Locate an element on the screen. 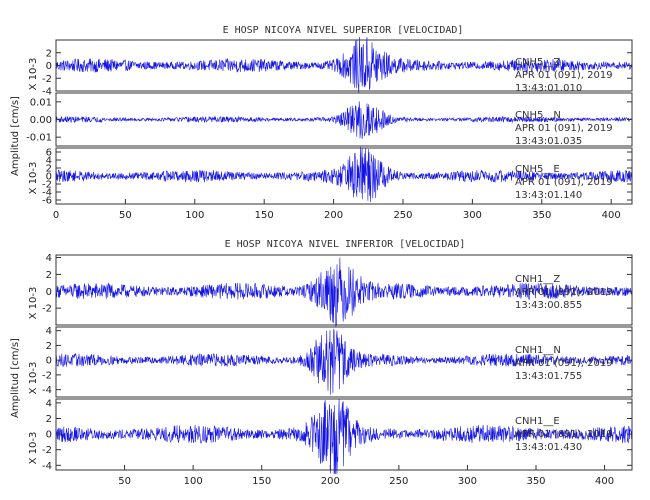  time-label-inferior-z: 13:43:00.855 is located at coordinates (548, 305).